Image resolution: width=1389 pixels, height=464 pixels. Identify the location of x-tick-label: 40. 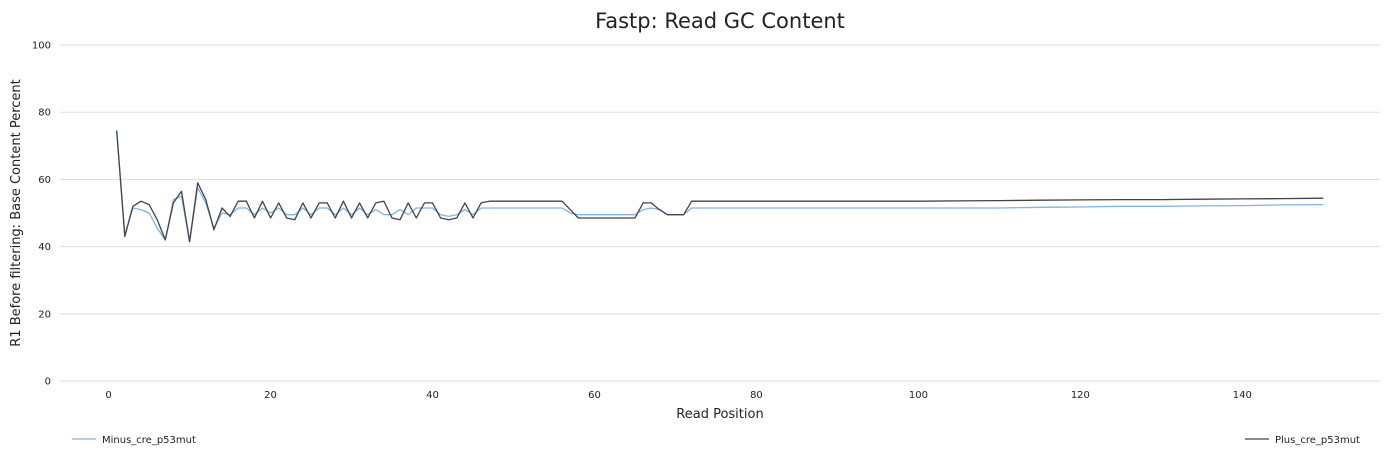
(432, 395).